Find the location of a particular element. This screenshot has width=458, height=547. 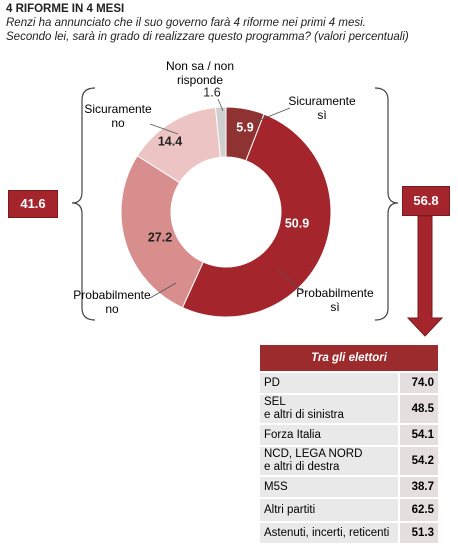

table-label: PD is located at coordinates (329, 383).